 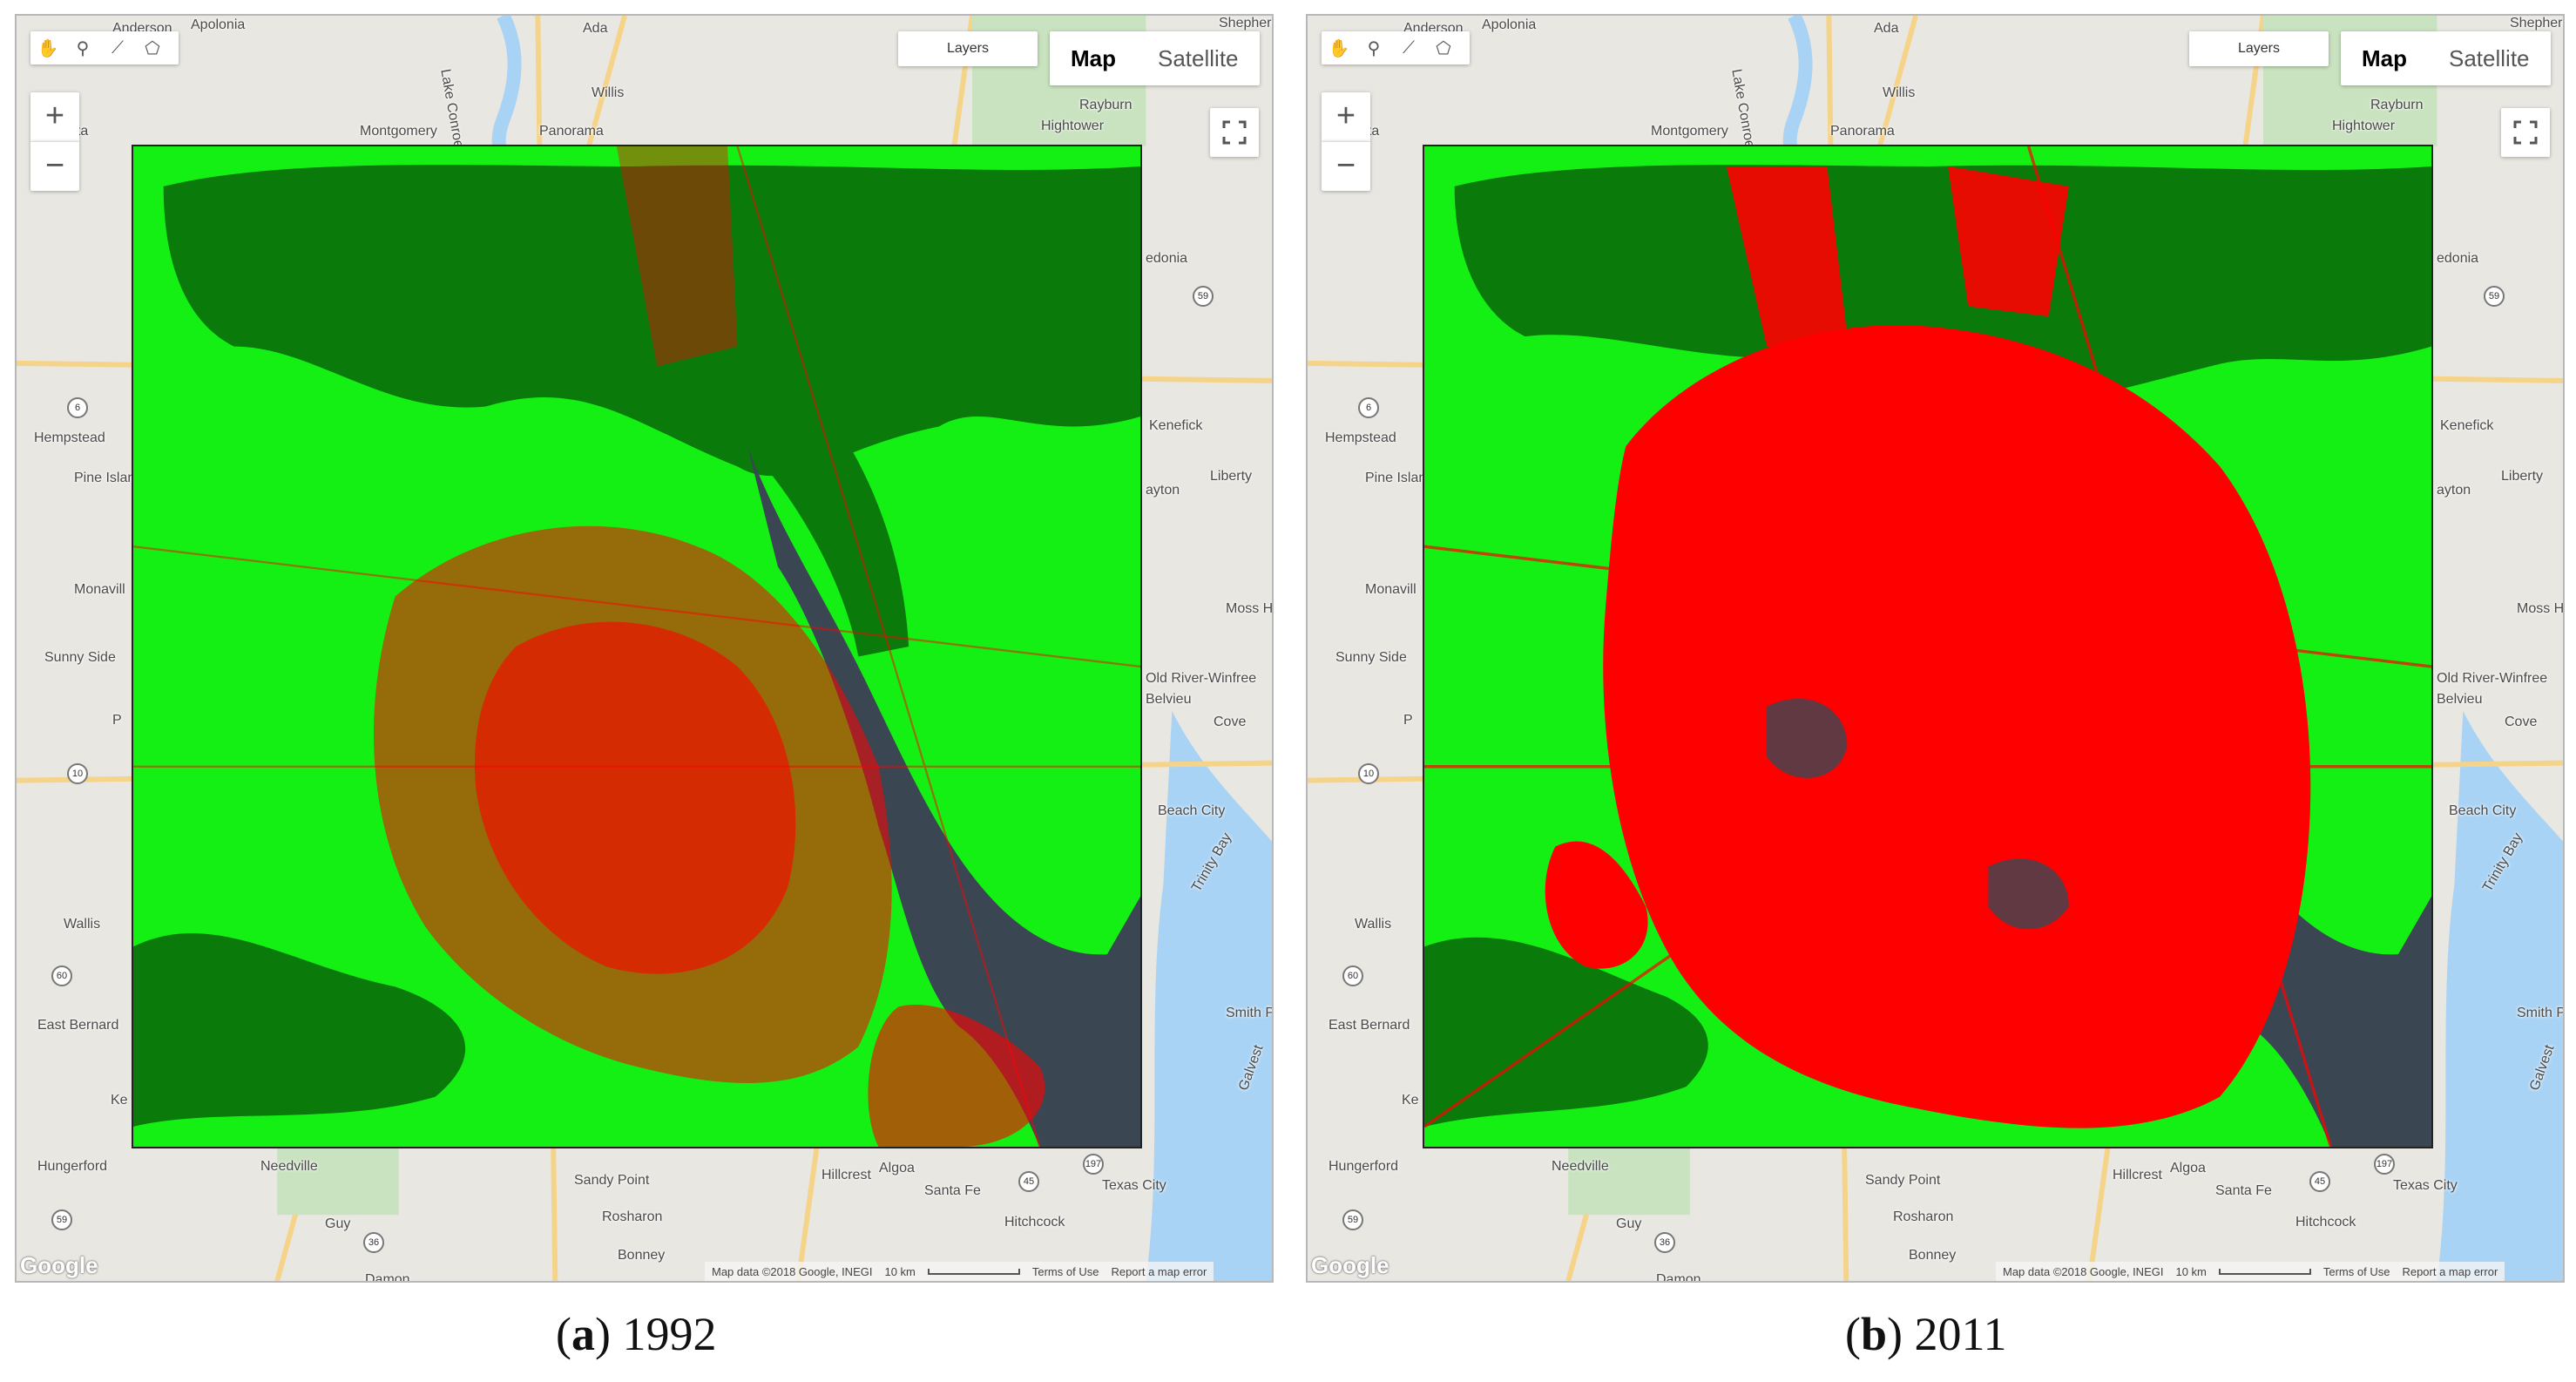 I want to click on place-label: Monavill, so click(x=99, y=589).